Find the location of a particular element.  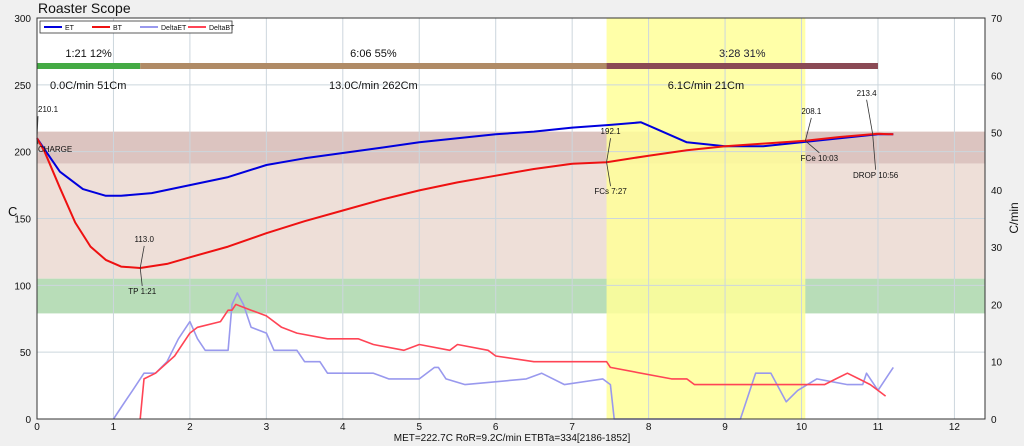

y-tick-label: 250 is located at coordinates (22, 86).